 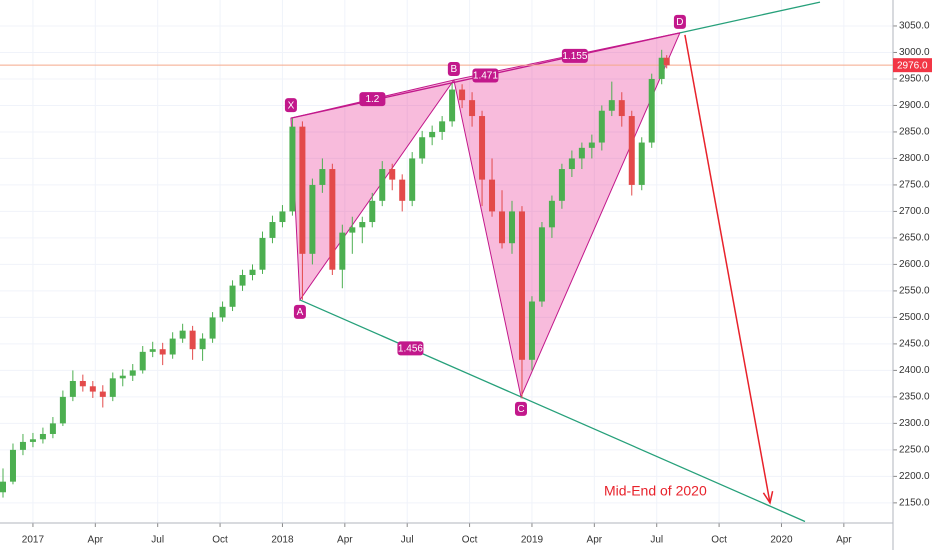 What do you see at coordinates (282, 540) in the screenshot?
I see `x-tick-label: 2018` at bounding box center [282, 540].